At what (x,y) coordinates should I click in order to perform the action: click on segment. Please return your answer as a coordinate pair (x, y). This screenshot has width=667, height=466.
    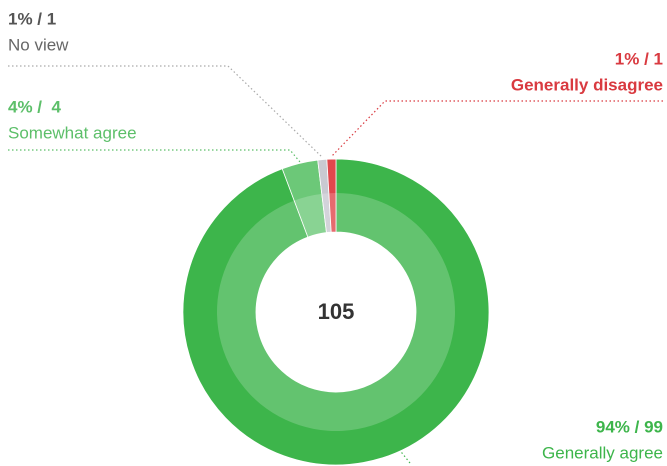
    Looking at the image, I should click on (331, 195).